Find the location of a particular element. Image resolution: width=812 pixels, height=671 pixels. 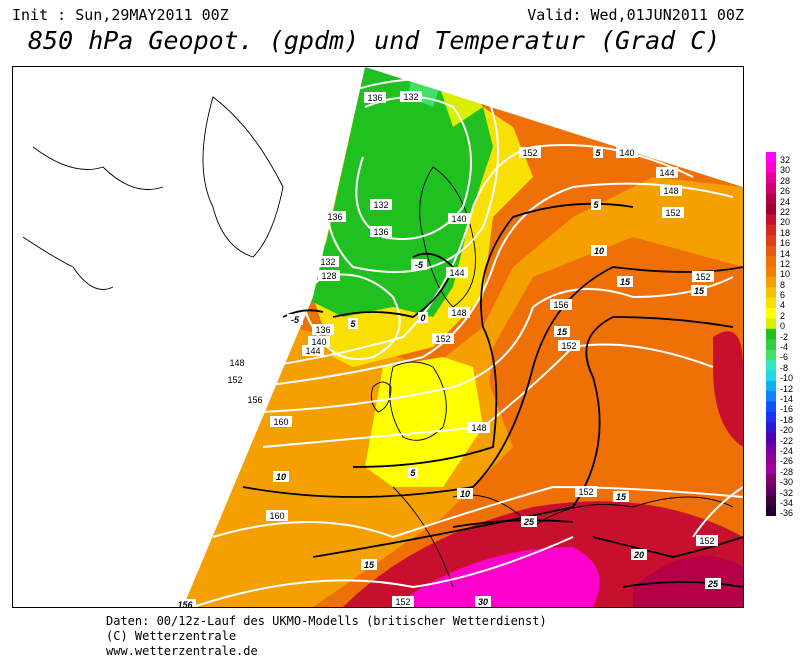

svg-text: 160 is located at coordinates (280, 422).